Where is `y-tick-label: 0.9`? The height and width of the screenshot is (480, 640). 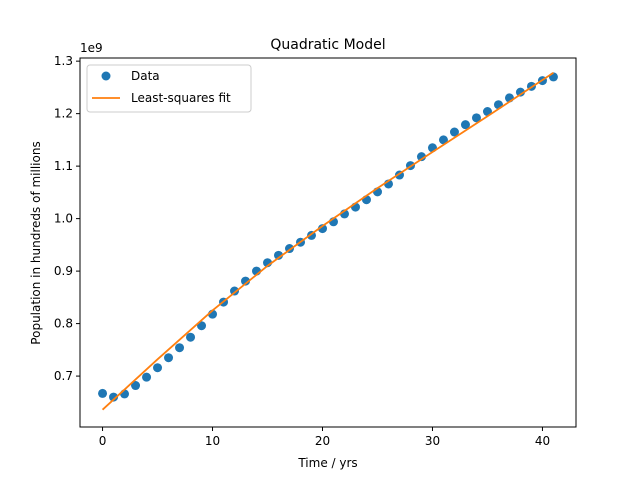 y-tick-label: 0.9 is located at coordinates (63, 271).